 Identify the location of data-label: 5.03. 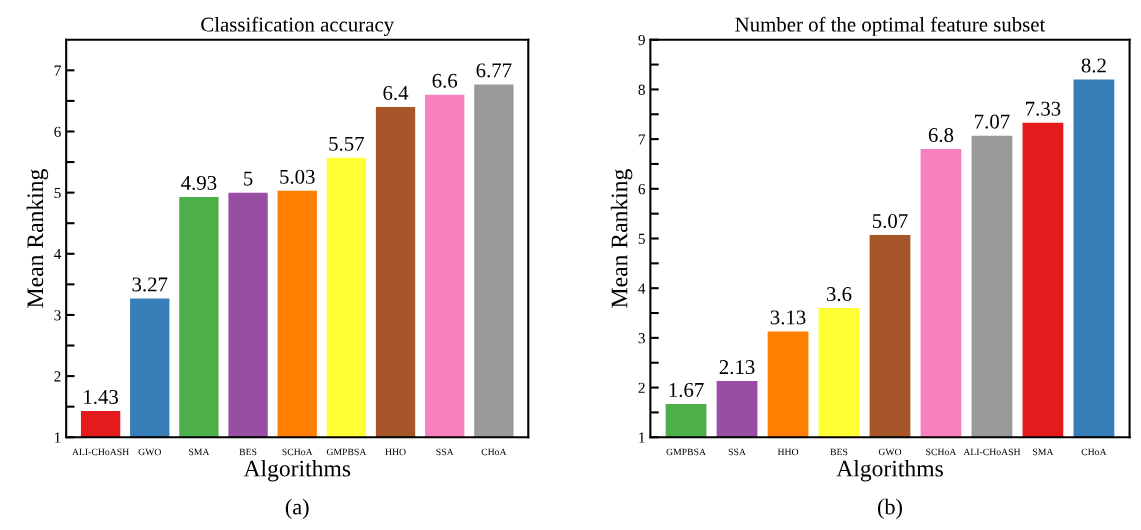
(297, 176).